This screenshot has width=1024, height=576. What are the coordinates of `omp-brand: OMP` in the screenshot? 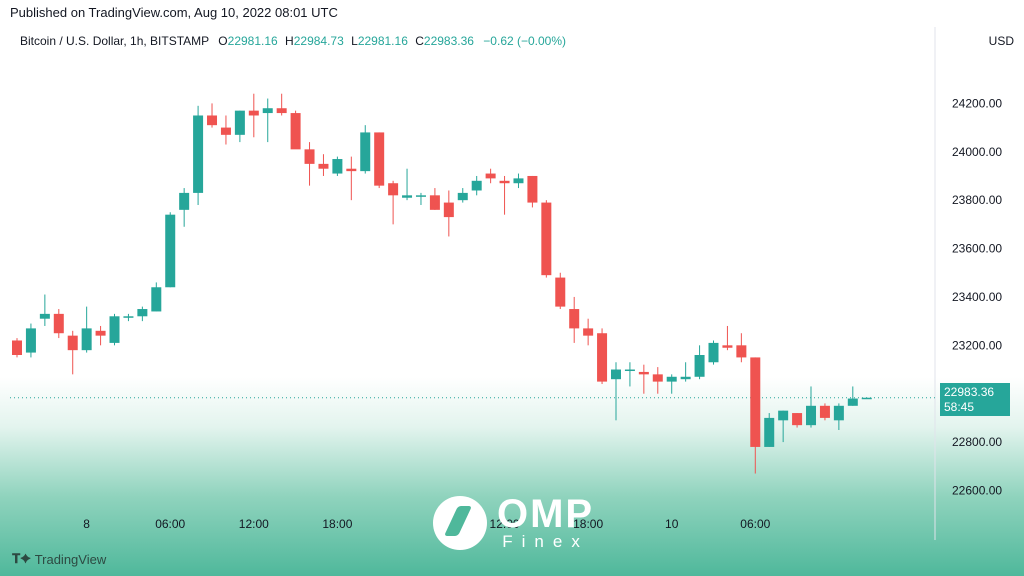 It's located at (546, 514).